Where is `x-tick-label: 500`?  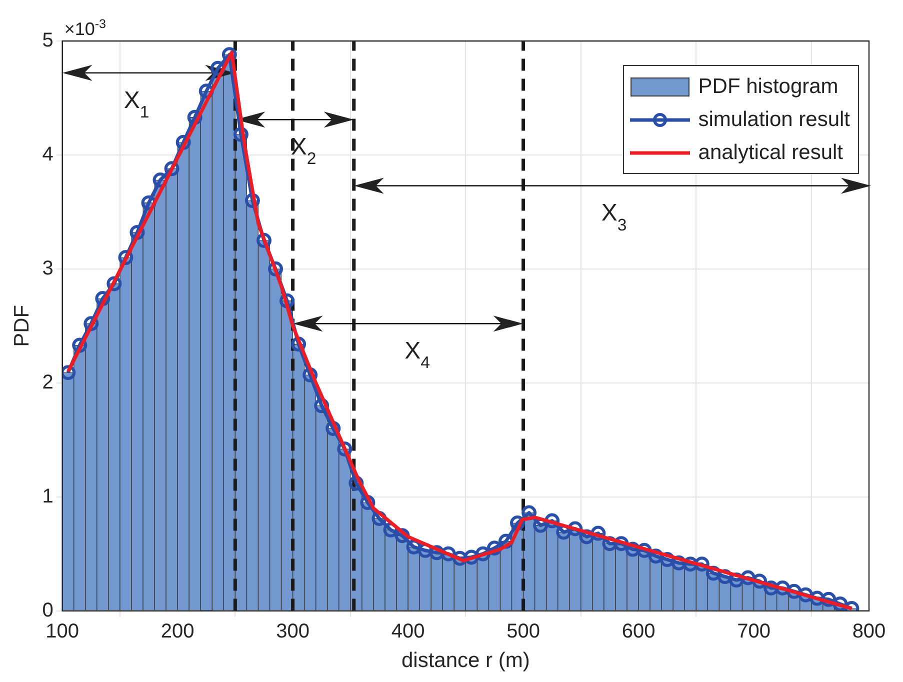
x-tick-label: 500 is located at coordinates (523, 631).